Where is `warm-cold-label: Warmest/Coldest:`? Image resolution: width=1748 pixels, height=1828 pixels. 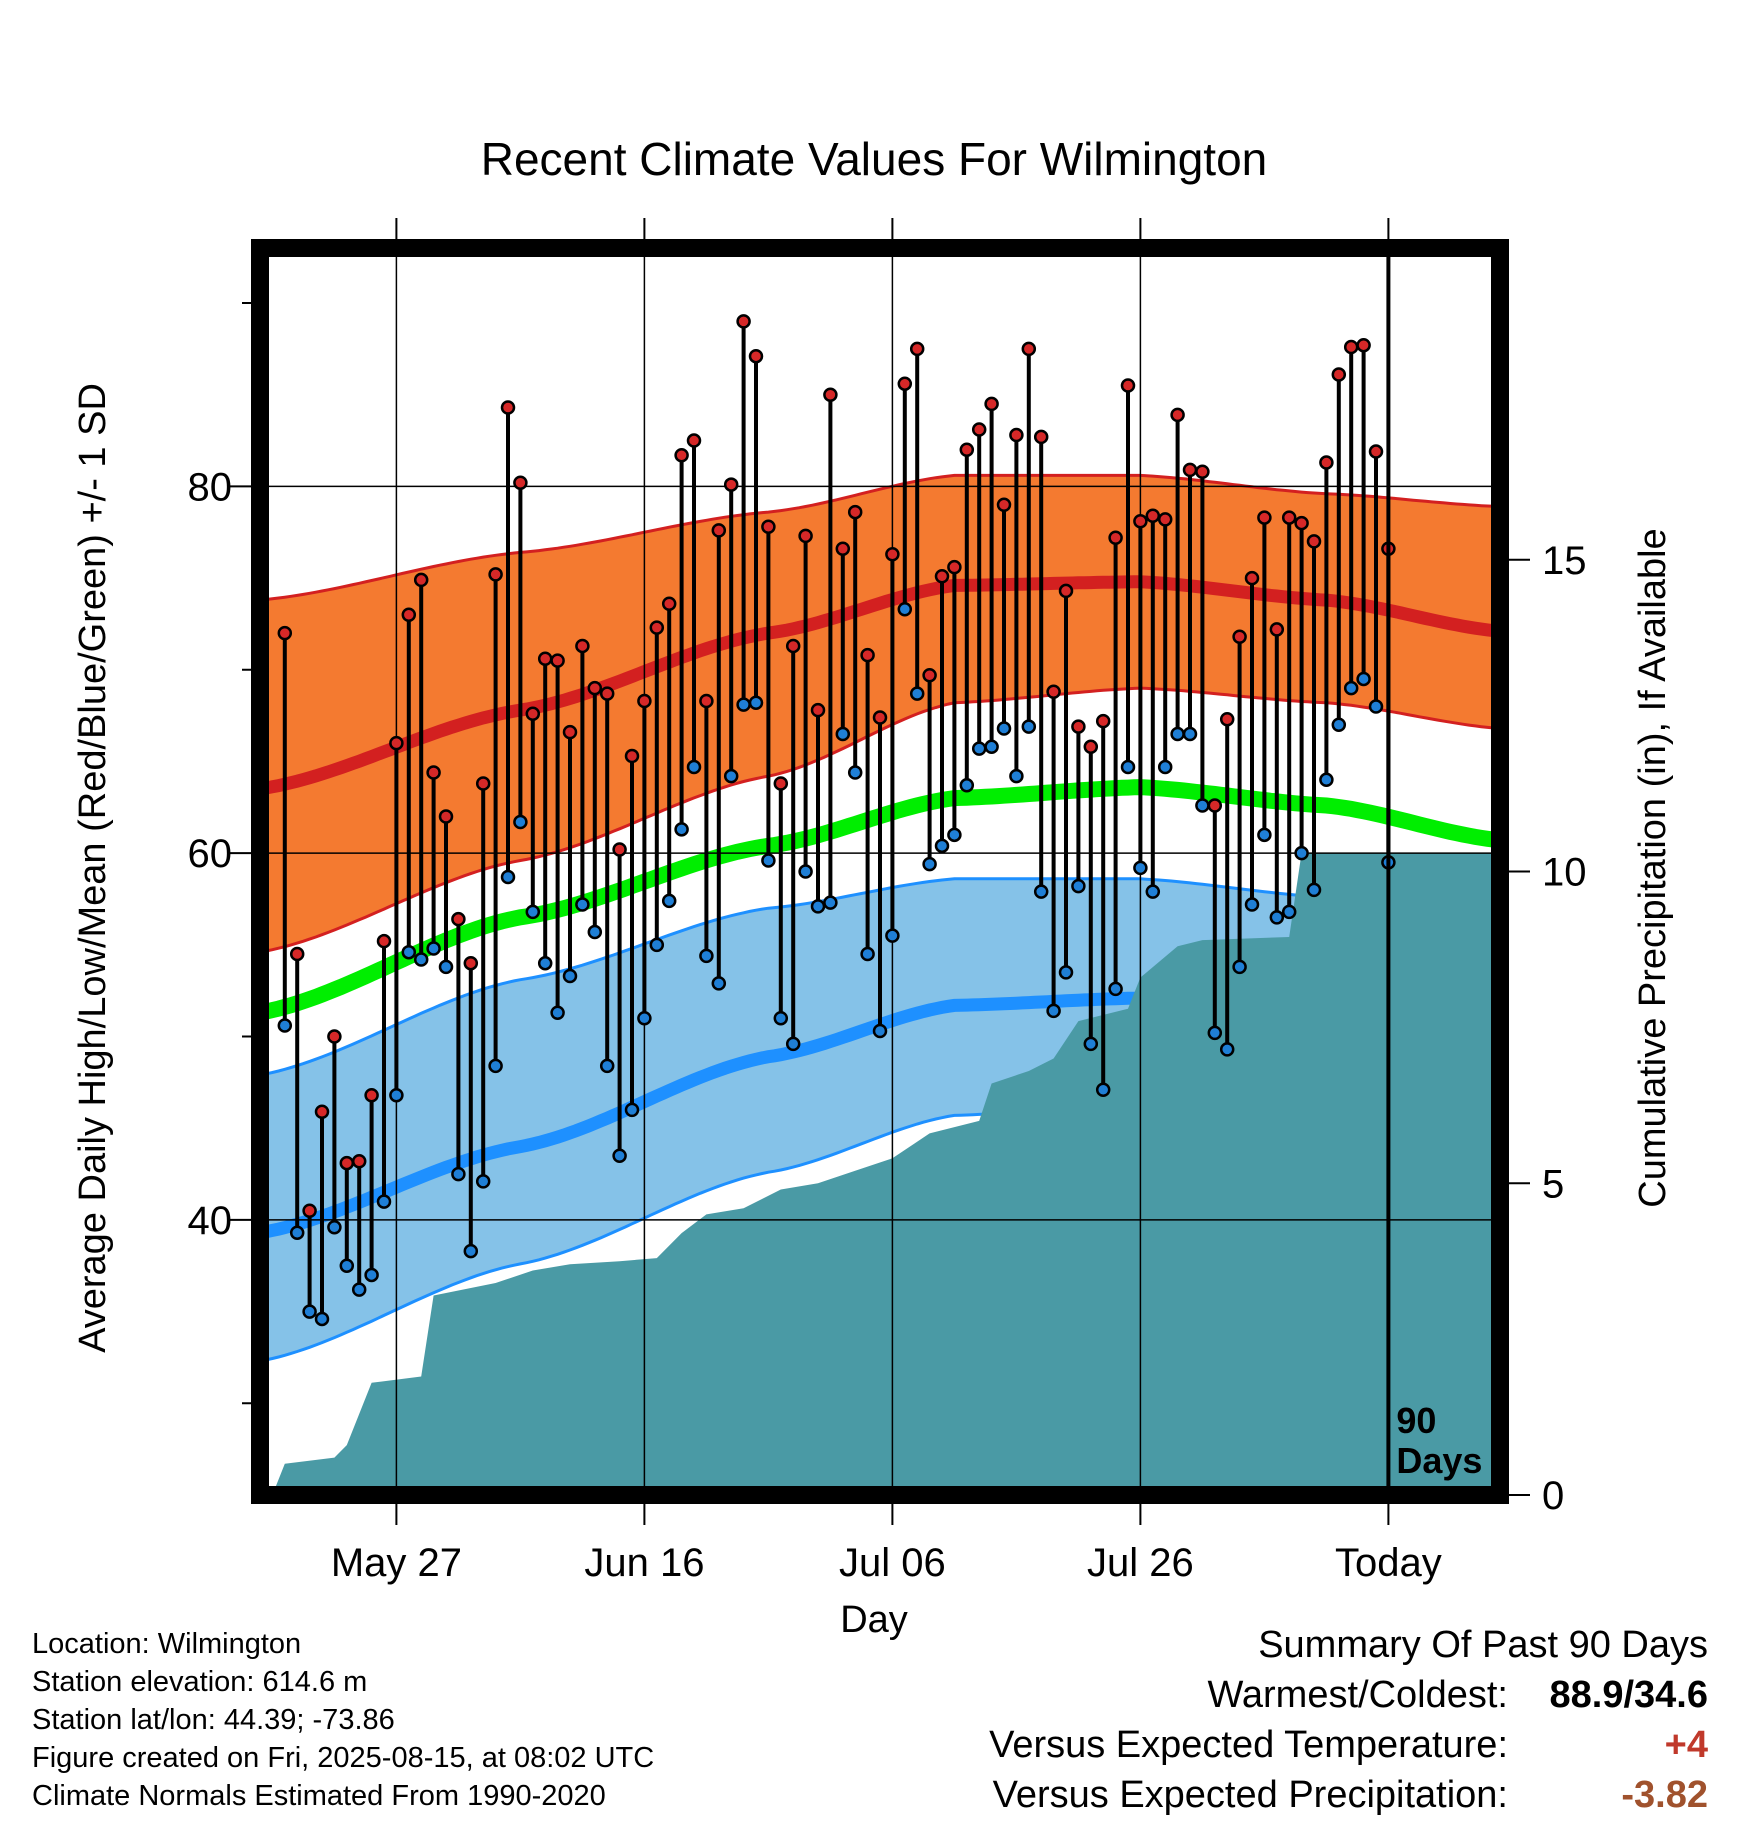
warm-cold-label: Warmest/Coldest: is located at coordinates (1357, 1695).